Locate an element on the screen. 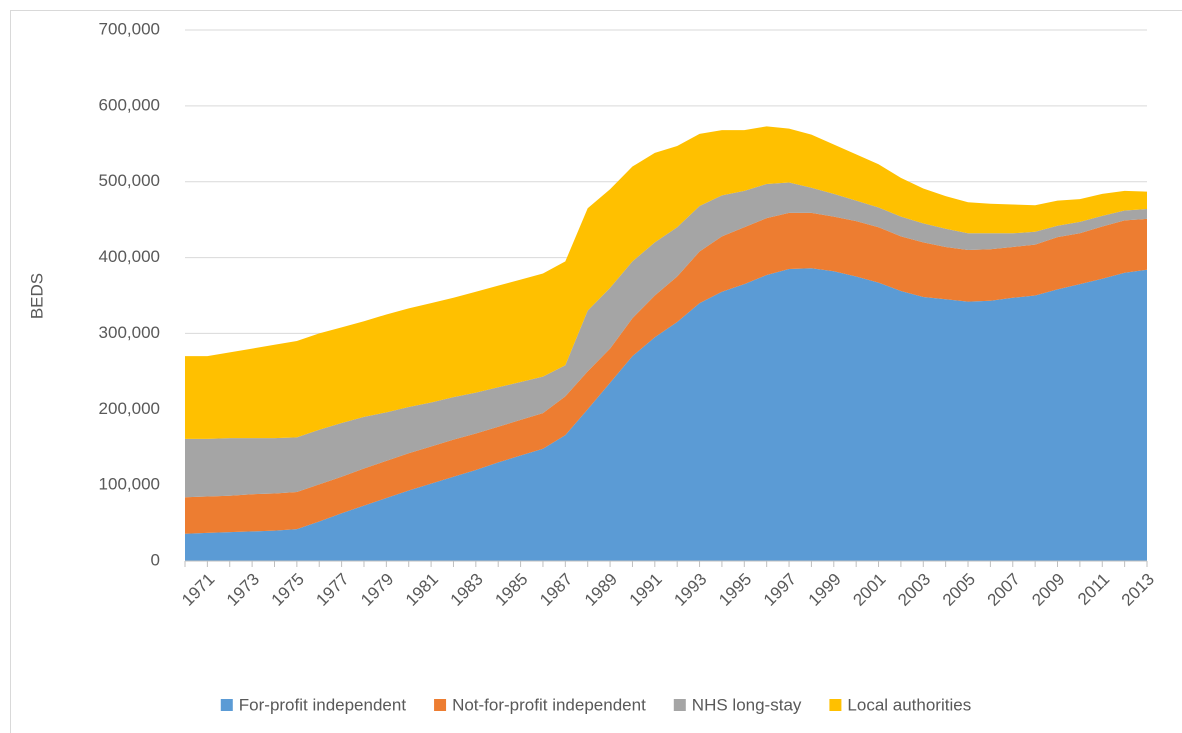 This screenshot has height=733, width=1182. legend-label: Local authorities is located at coordinates (909, 704).